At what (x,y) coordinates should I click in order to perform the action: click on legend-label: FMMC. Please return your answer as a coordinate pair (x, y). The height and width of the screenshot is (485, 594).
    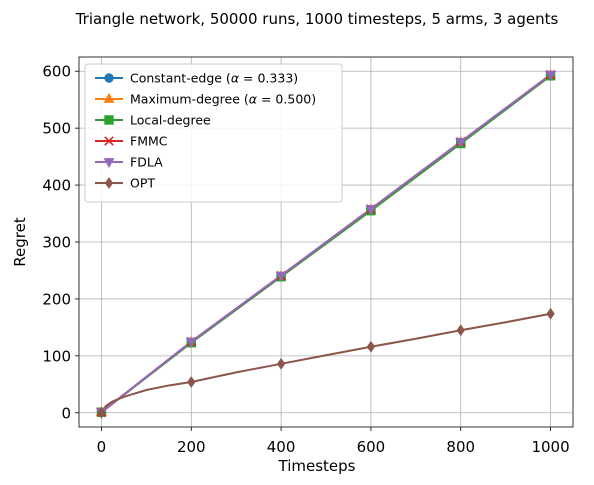
    Looking at the image, I should click on (149, 141).